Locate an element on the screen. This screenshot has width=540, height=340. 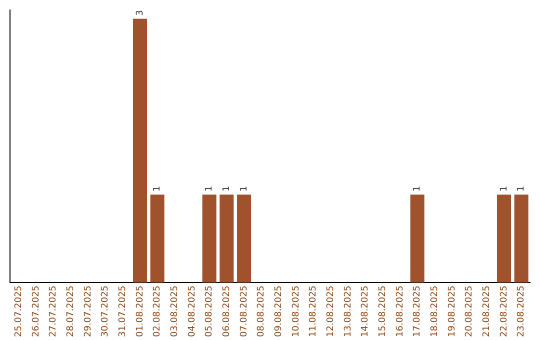
x-tick-label: 13.08.2025 is located at coordinates (348, 311).